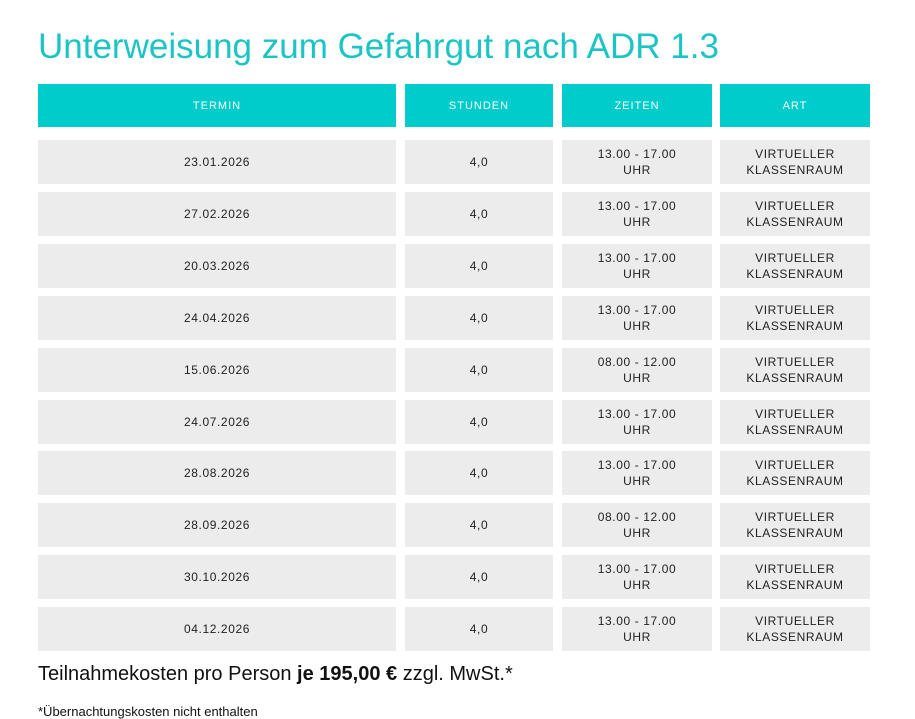 This screenshot has height=719, width=915. I want to click on table-cell: 20.03.2026, so click(217, 265).